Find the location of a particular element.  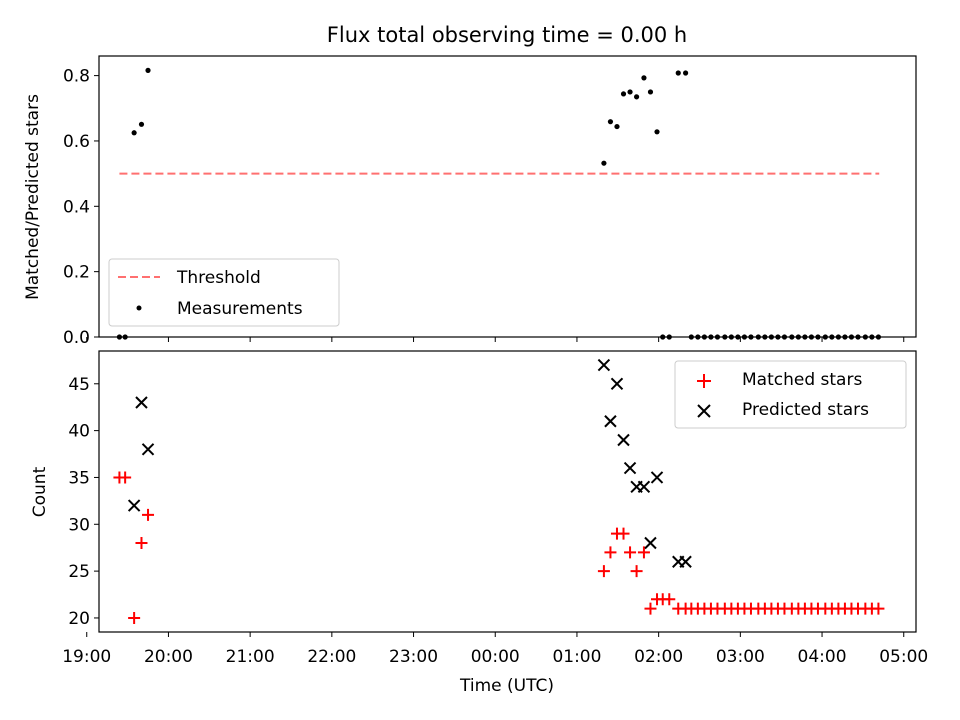

top-legend: Threshold Measurements is located at coordinates (224, 292).